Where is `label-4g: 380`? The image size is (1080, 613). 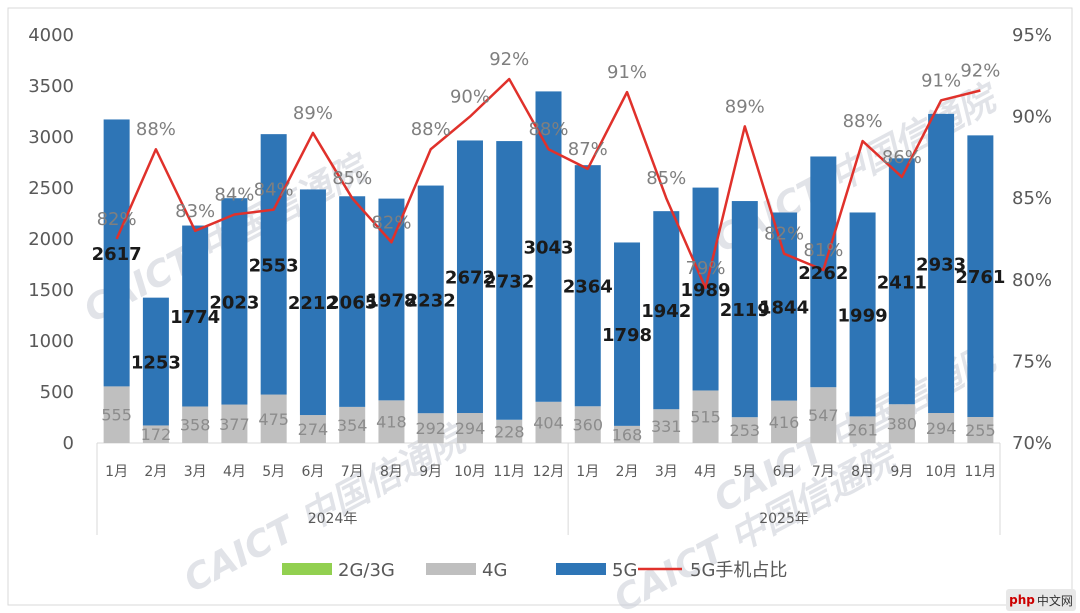 label-4g: 380 is located at coordinates (902, 424).